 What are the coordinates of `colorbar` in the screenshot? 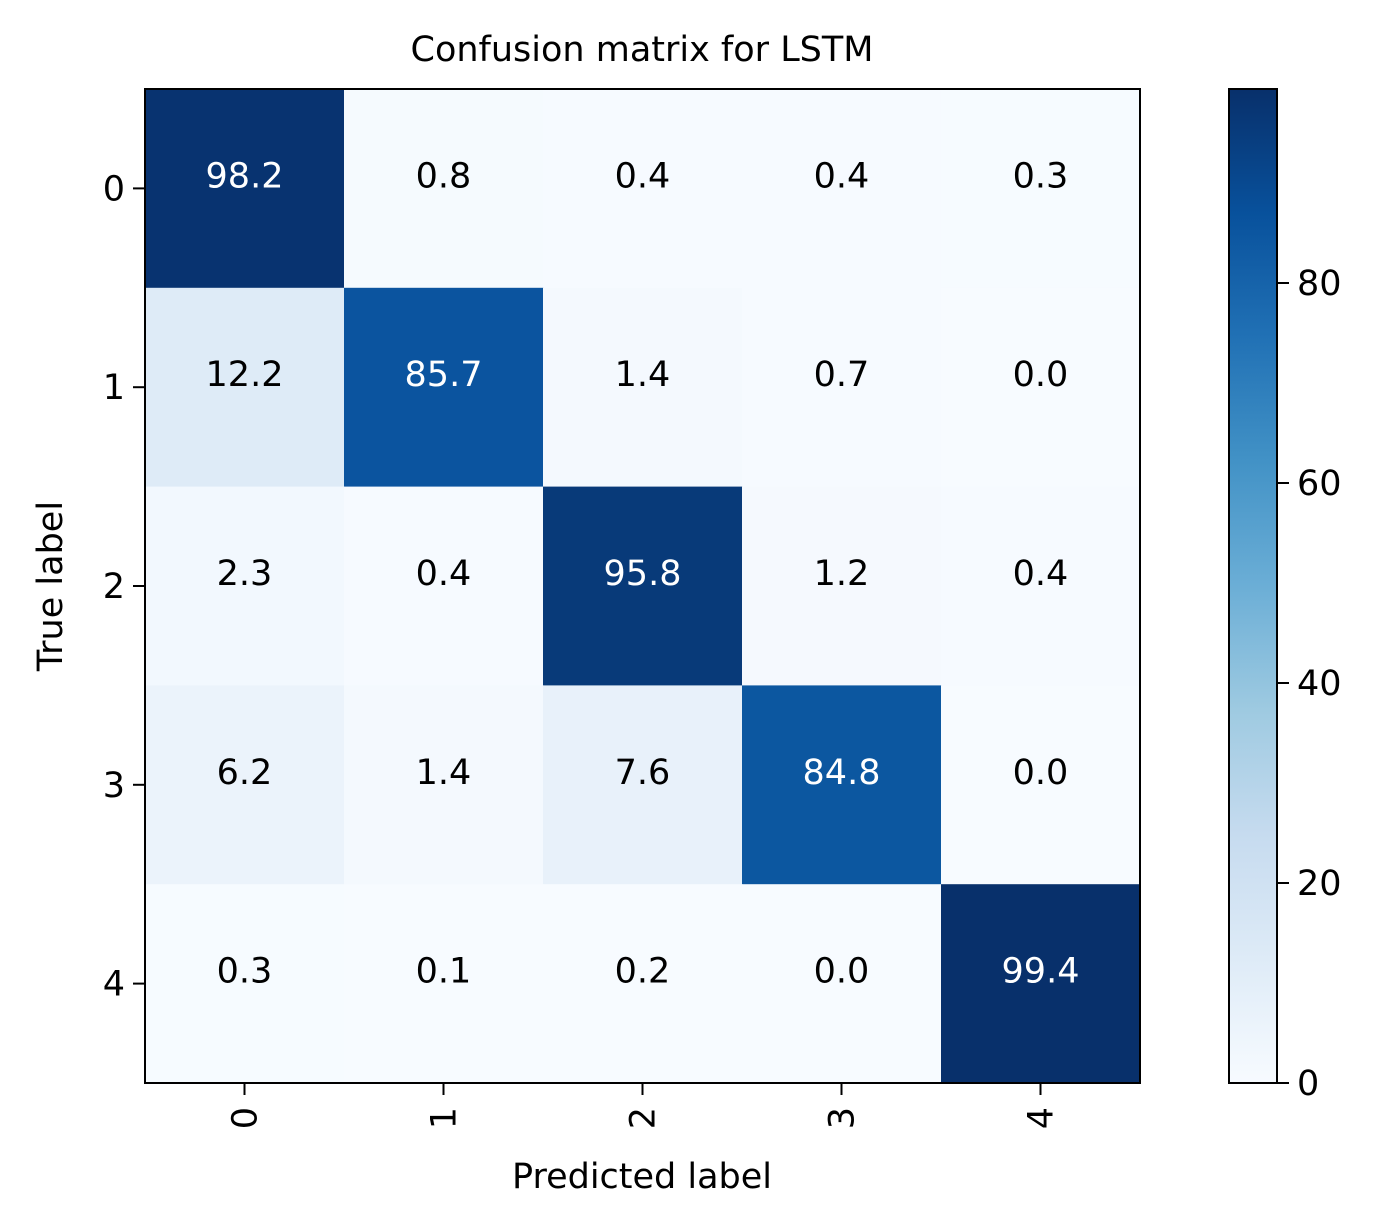 It's located at (1253, 586).